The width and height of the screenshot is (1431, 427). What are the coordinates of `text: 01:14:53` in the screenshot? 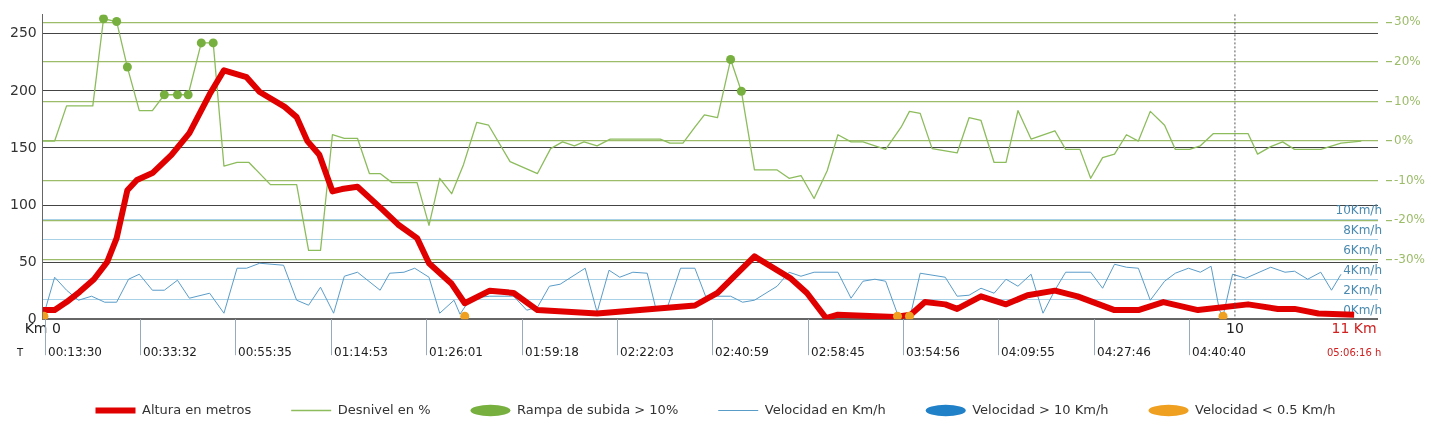 It's located at (361, 352).